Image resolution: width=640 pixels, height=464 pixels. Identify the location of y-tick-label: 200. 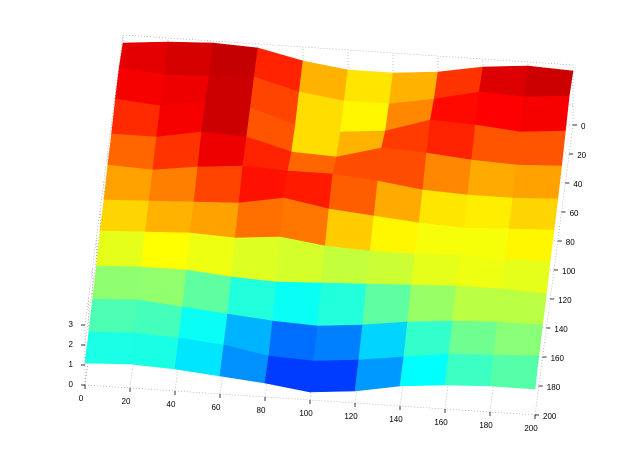
(550, 416).